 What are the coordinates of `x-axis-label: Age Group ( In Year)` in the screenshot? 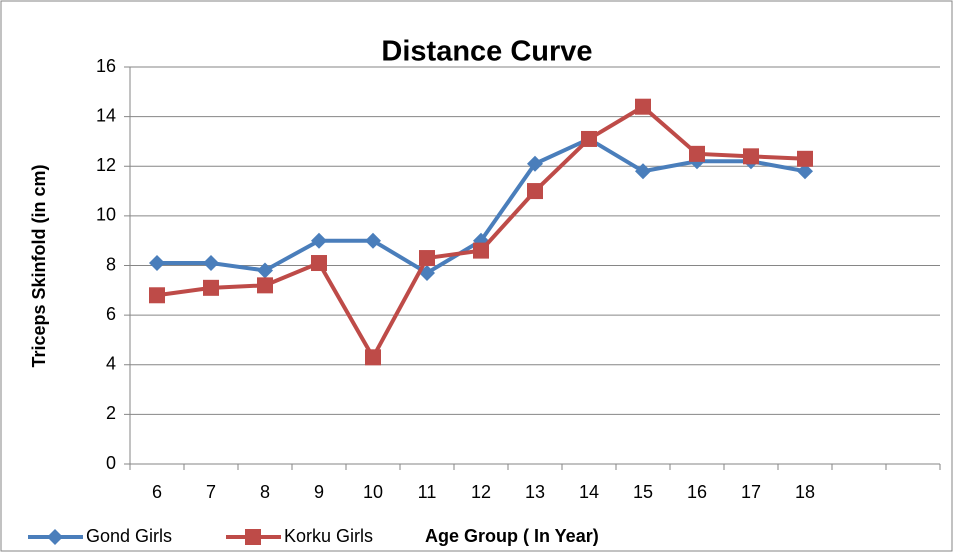 It's located at (512, 536).